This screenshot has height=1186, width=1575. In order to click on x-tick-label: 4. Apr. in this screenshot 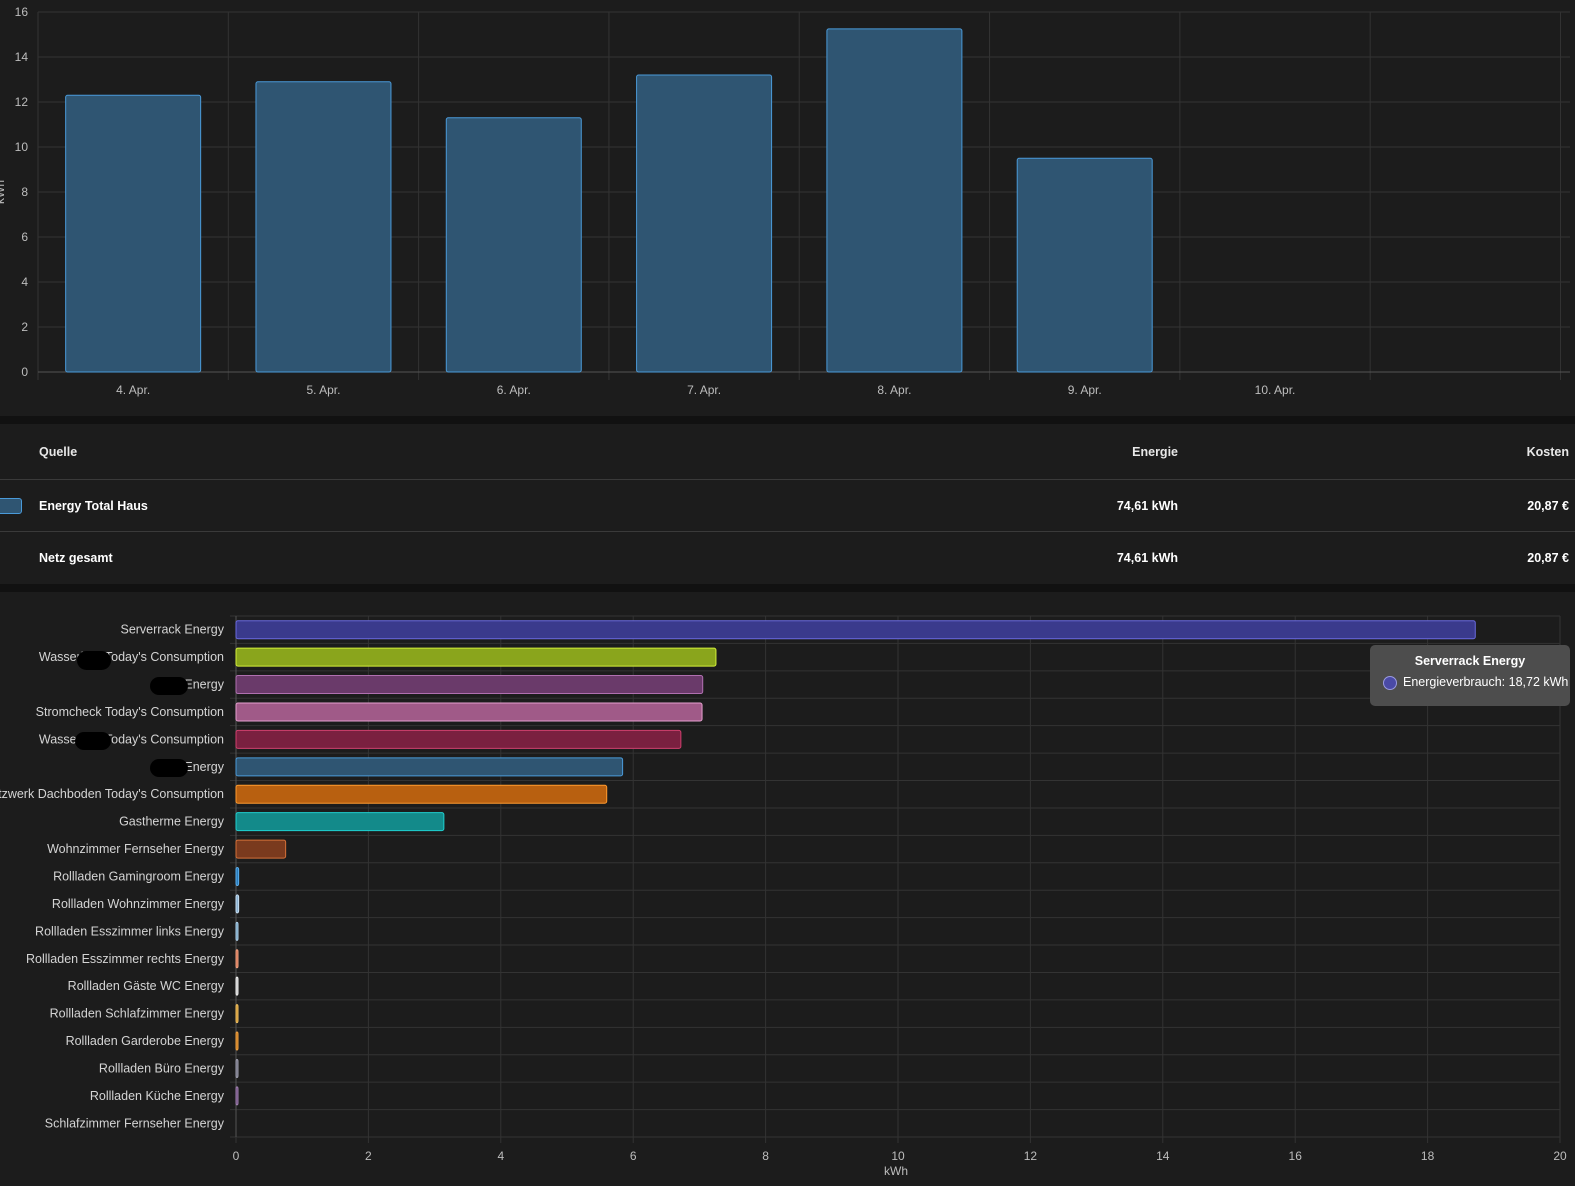, I will do `click(133, 390)`.